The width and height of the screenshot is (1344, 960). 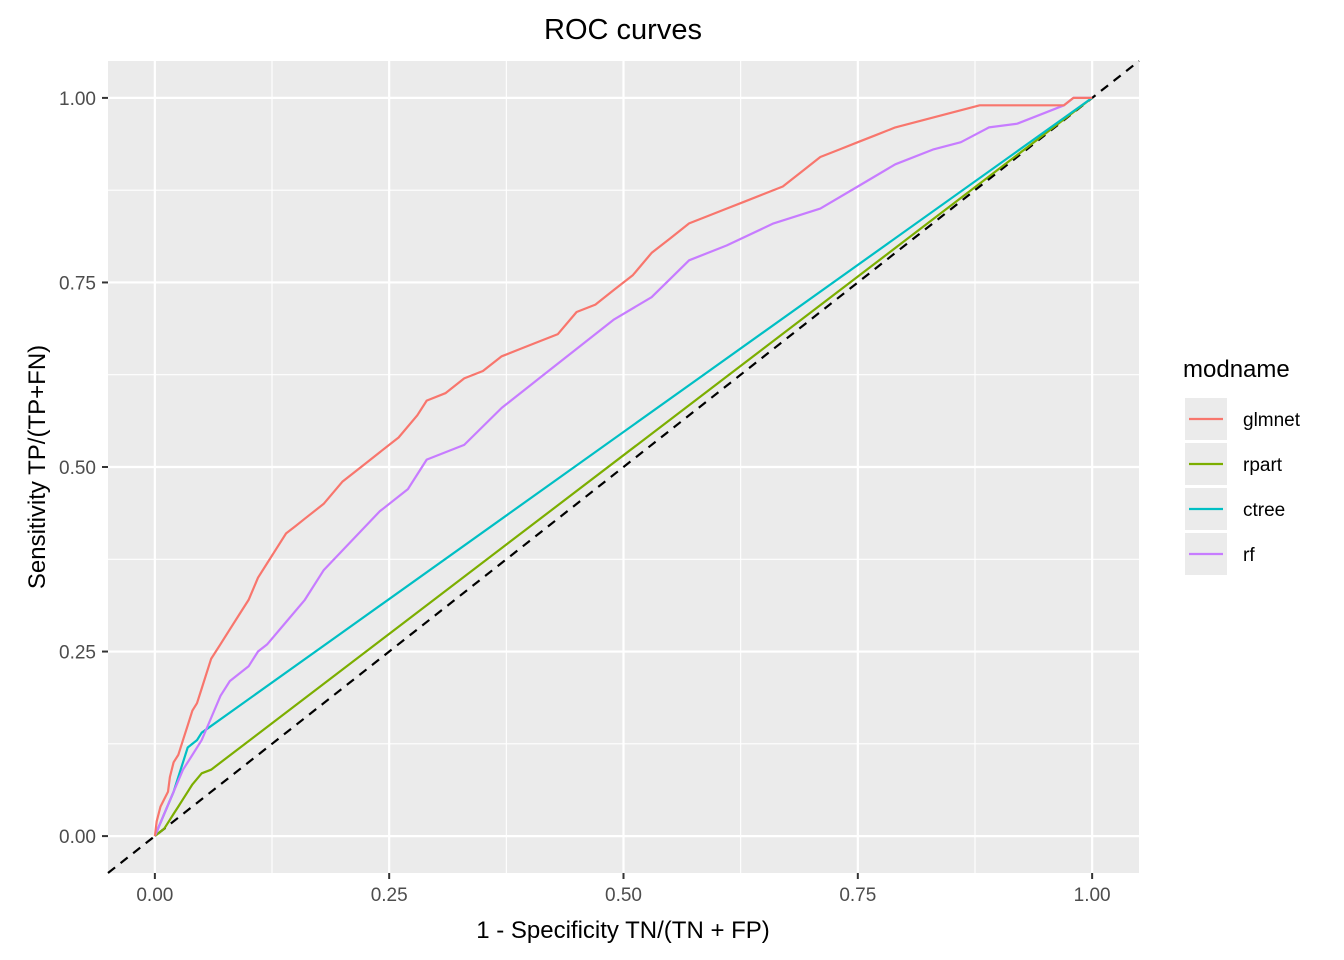 What do you see at coordinates (37, 467) in the screenshot?
I see `y-axis-title: Sensitivity TP/(TP+FN)` at bounding box center [37, 467].